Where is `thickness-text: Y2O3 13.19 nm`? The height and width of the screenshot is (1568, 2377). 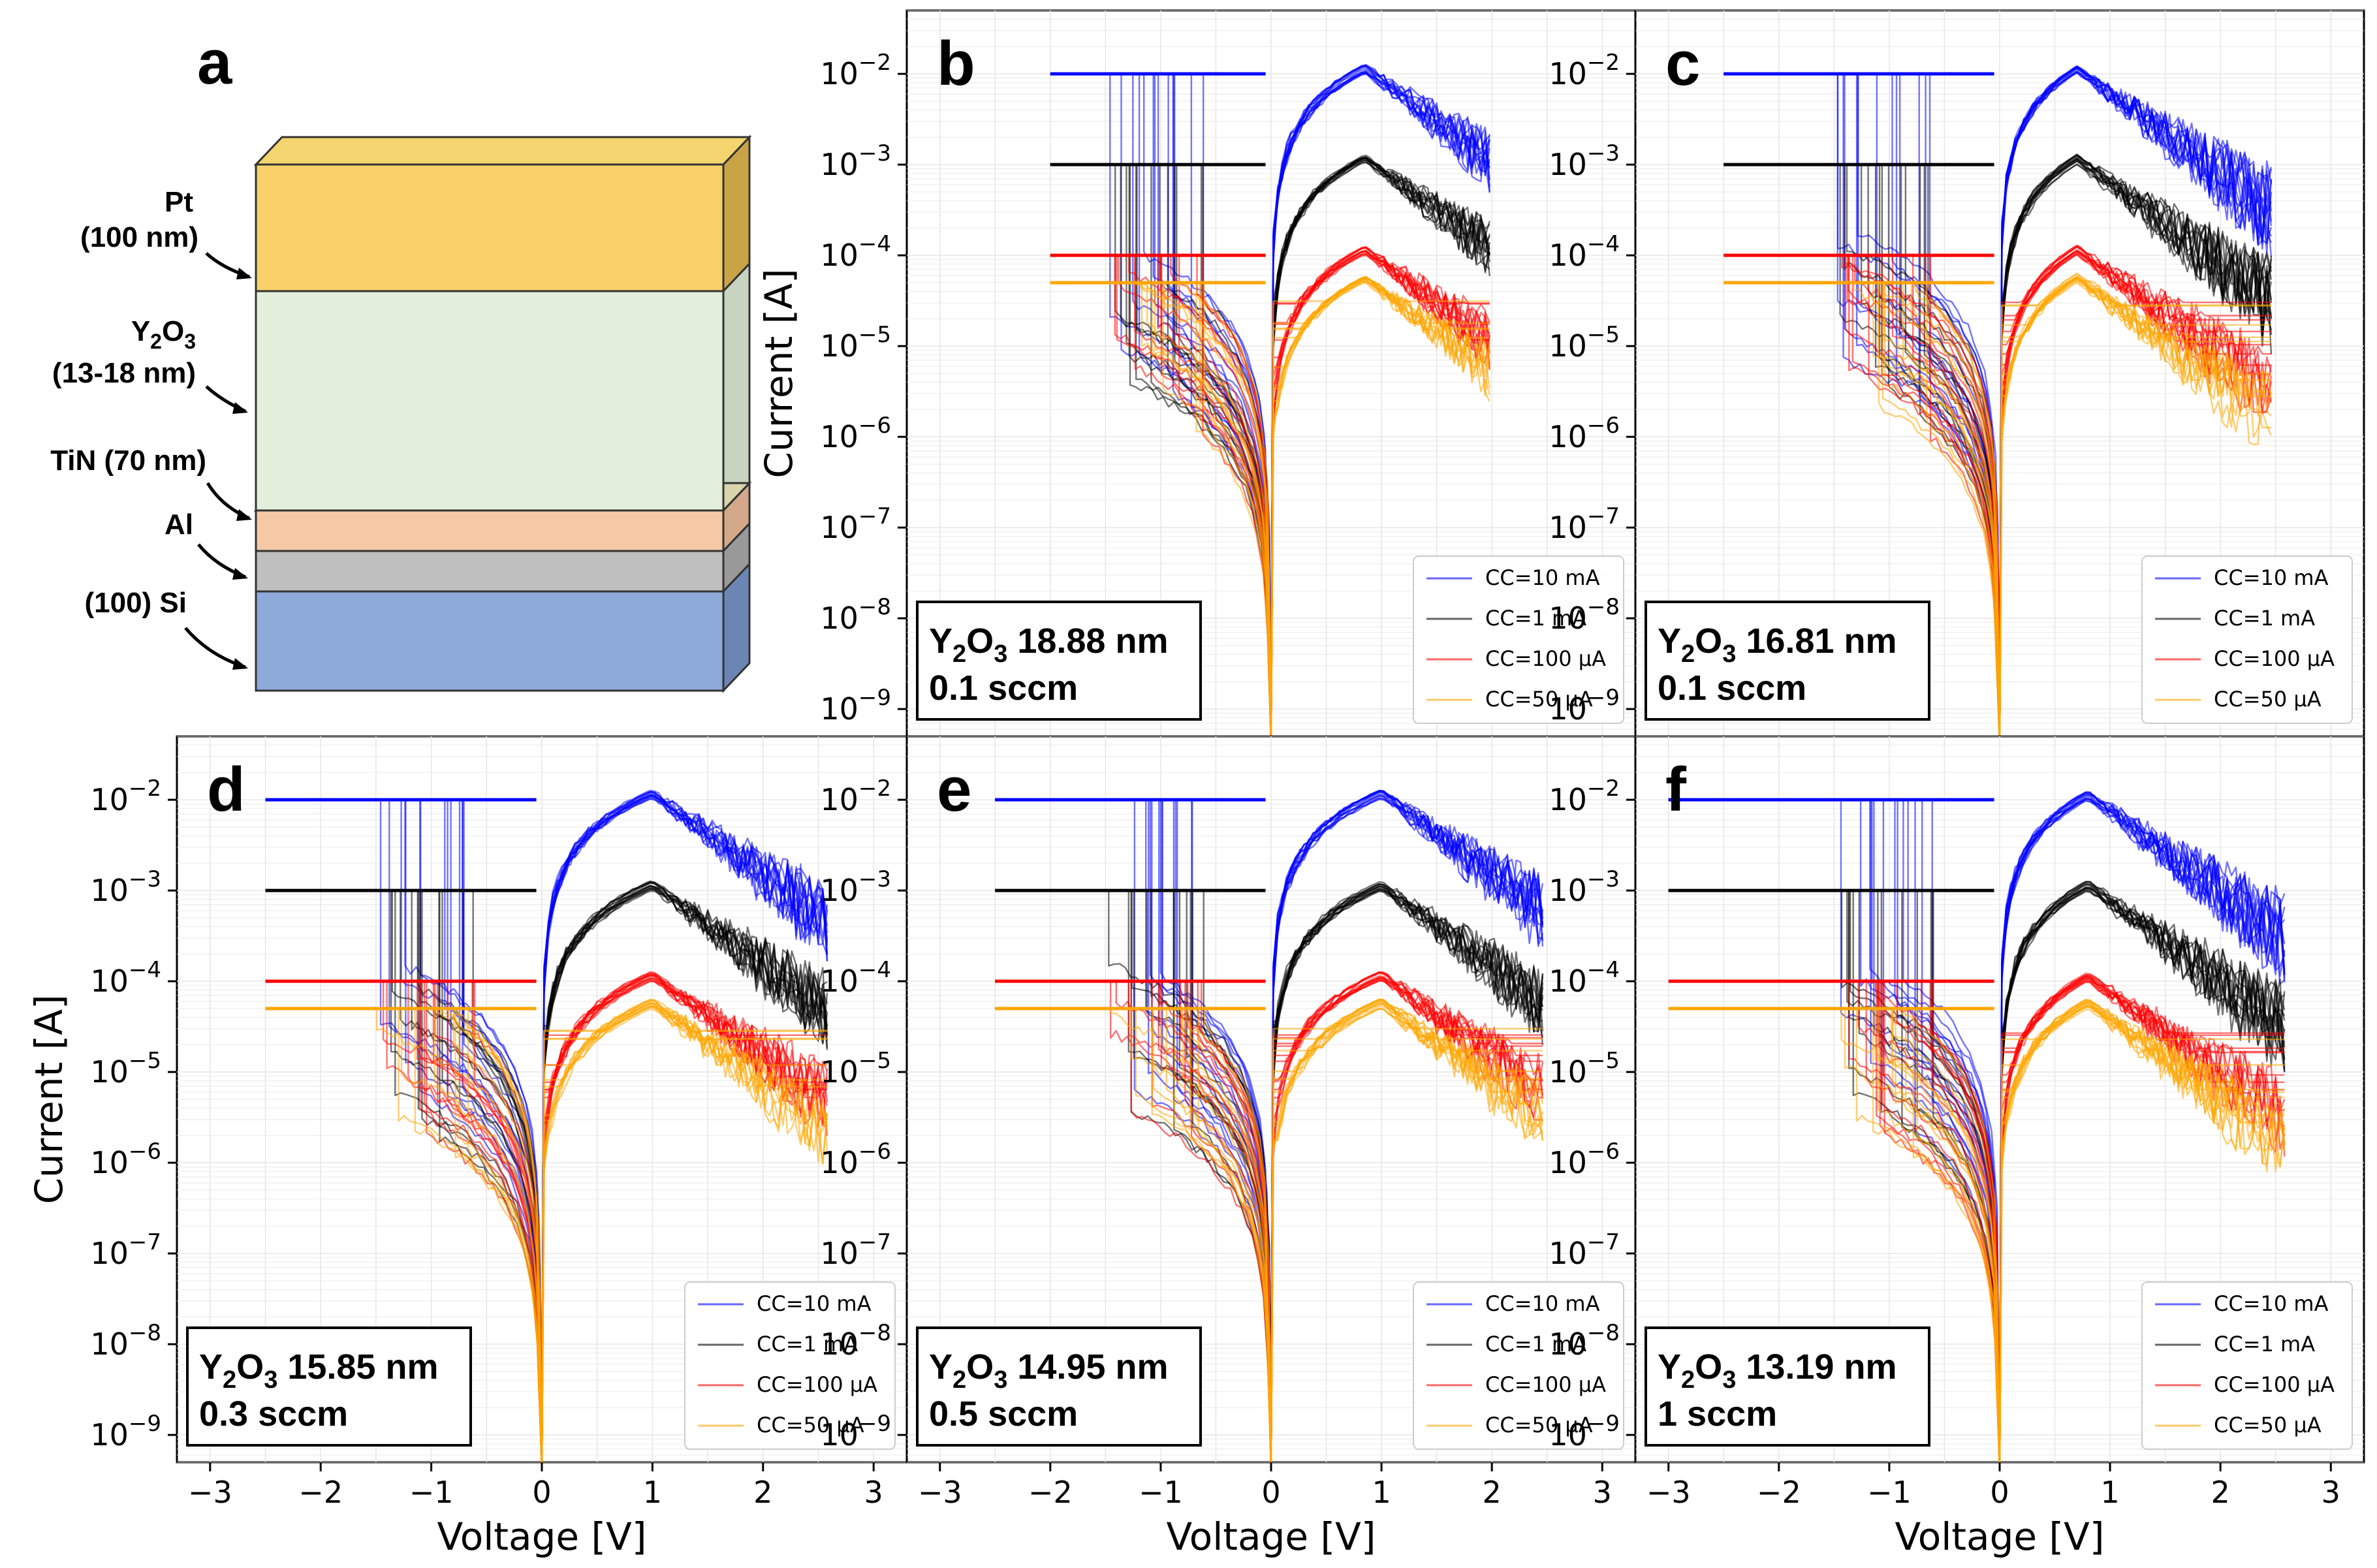
thickness-text: Y2O3 13.19 nm is located at coordinates (1778, 1370).